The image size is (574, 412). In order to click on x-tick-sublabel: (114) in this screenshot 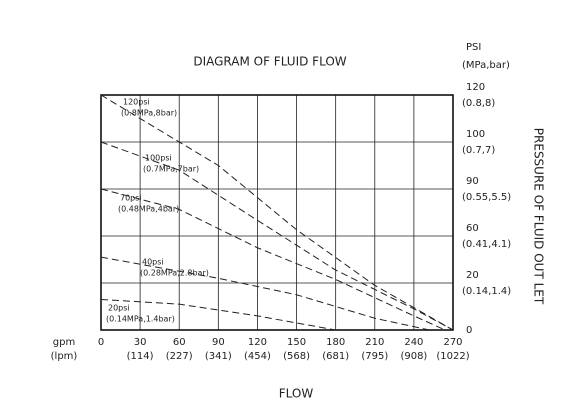, I will do `click(140, 356)`.